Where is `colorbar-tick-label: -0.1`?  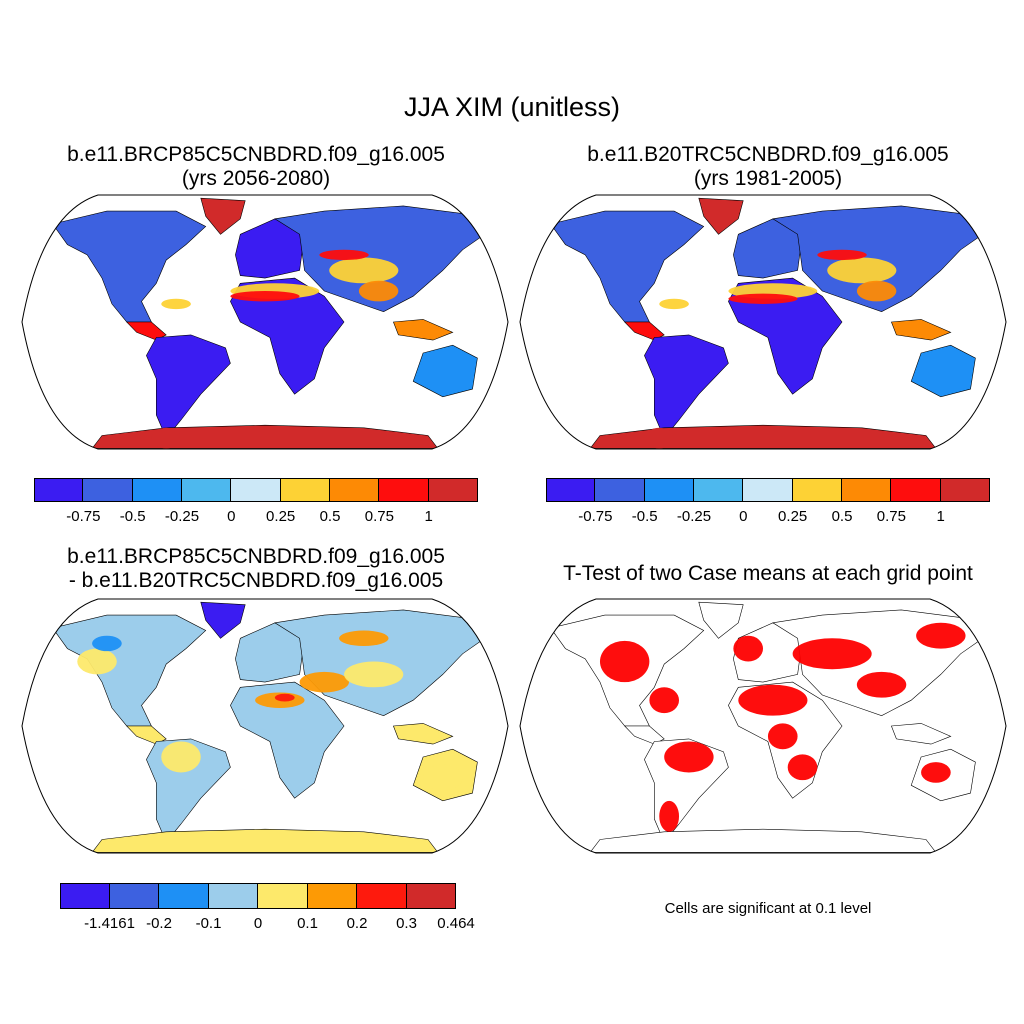
colorbar-tick-label: -0.1 is located at coordinates (208, 923).